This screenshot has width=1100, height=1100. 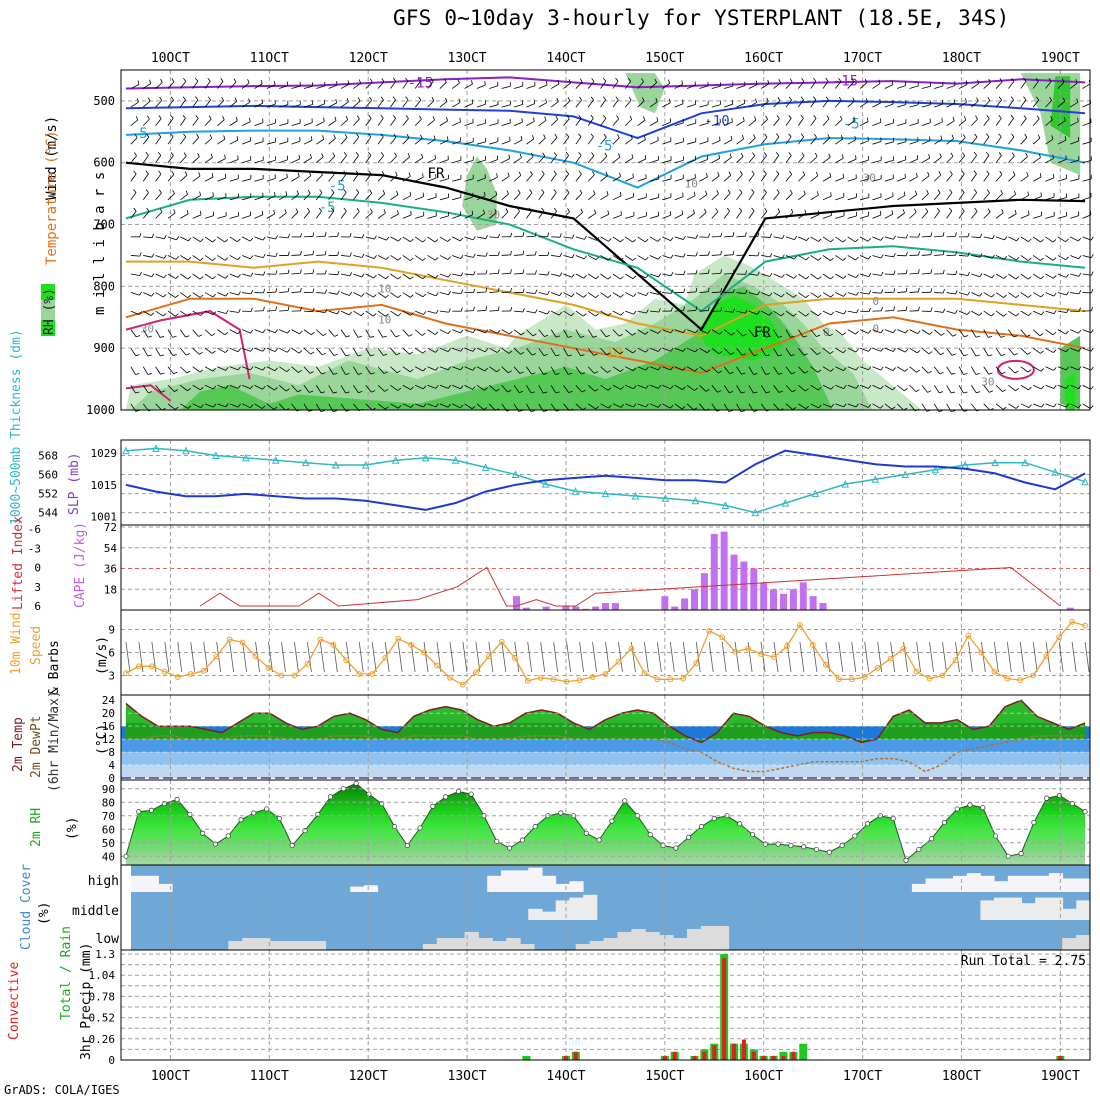 I want to click on x-tick-label-bottom: 18OCT, so click(x=961, y=1076).